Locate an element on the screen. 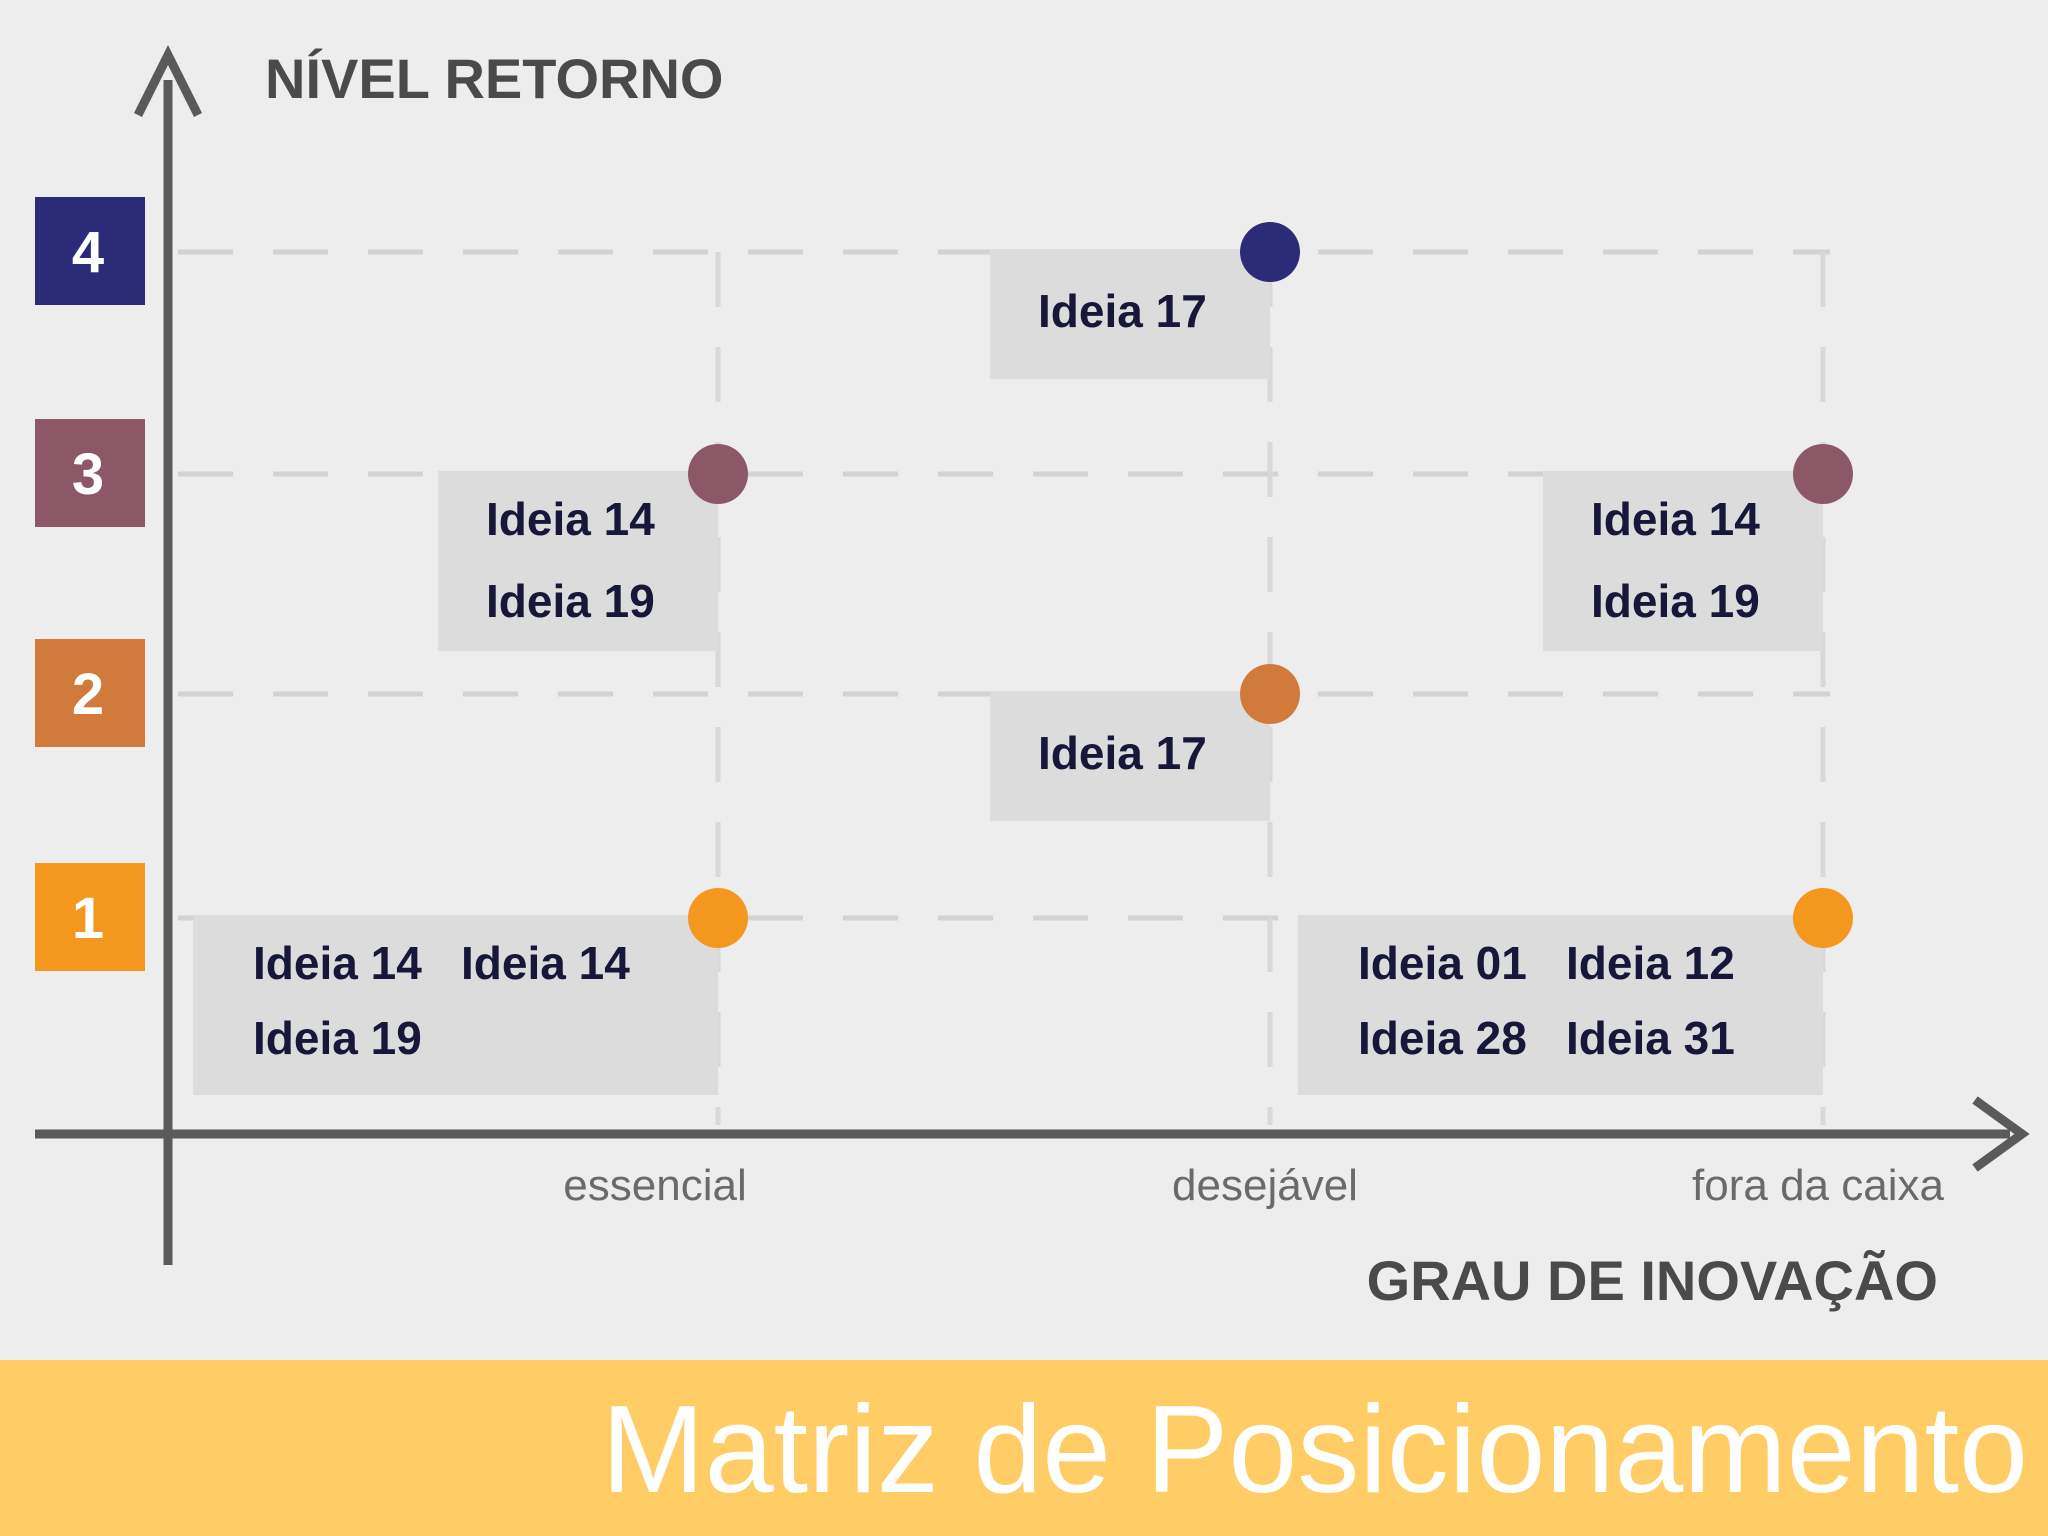 The image size is (2048, 1536). x-tick-label: essencial is located at coordinates (654, 1185).